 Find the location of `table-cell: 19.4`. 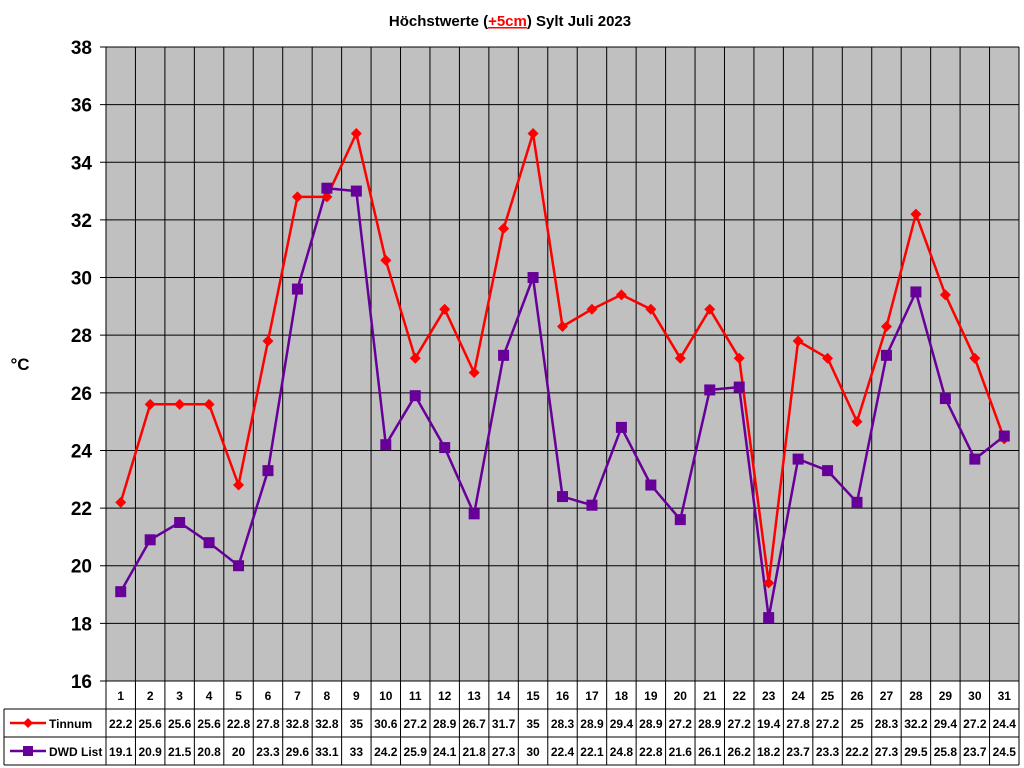

table-cell: 19.4 is located at coordinates (769, 724).